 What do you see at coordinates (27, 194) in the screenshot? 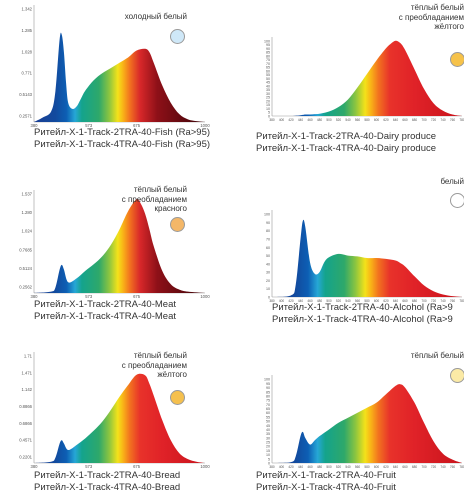
I see `y-tick-label: 1.537` at bounding box center [27, 194].